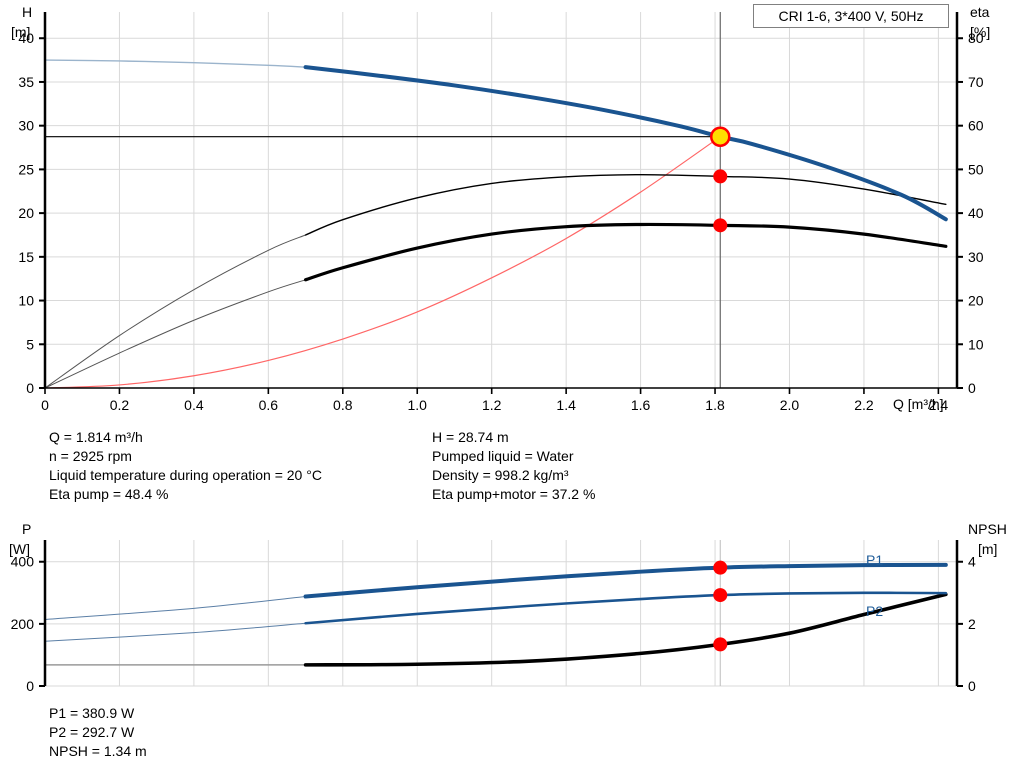 The image size is (1024, 781). I want to click on info-bottom-line: P1 = 380.9 W, so click(92, 713).